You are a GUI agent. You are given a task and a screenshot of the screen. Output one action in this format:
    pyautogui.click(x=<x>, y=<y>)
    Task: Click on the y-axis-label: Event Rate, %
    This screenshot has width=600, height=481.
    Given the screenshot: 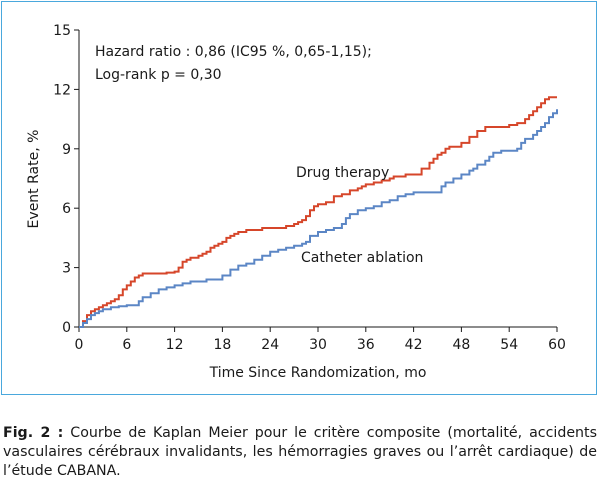 What is the action you would take?
    pyautogui.click(x=34, y=179)
    